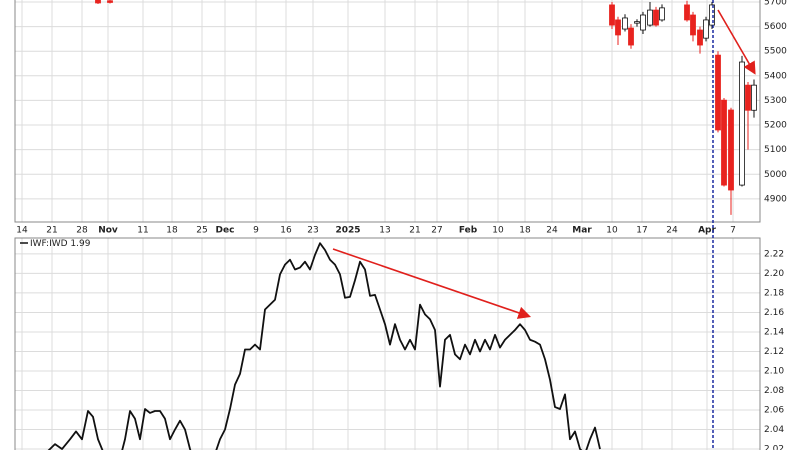 This screenshot has height=450, width=800. I want to click on legend-label: IWF:IWD 1.99, so click(60, 244).